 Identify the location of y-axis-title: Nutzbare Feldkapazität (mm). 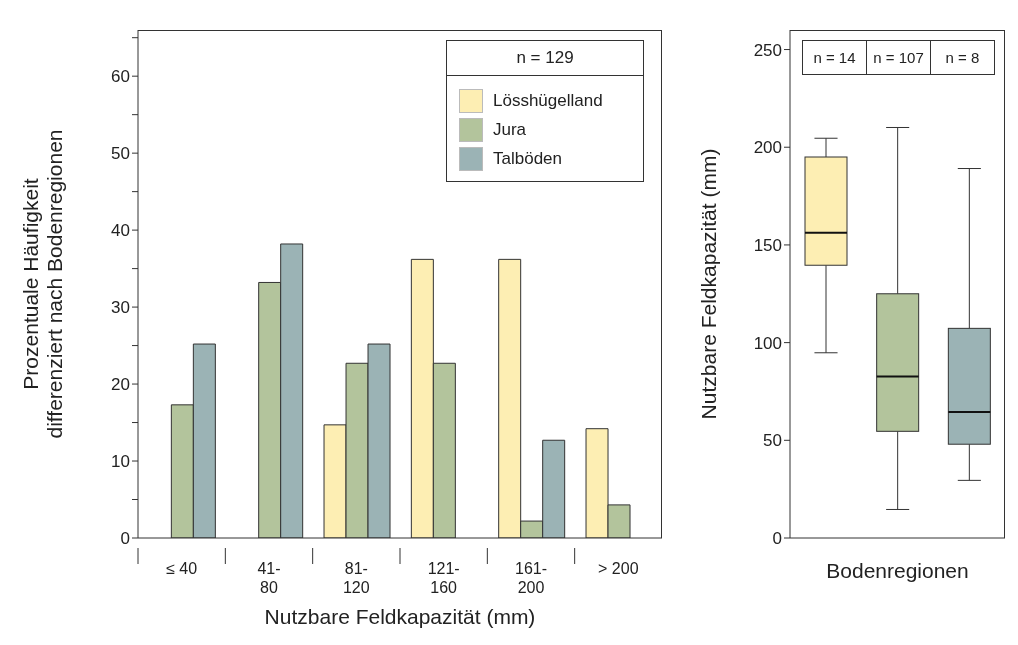
(708, 284).